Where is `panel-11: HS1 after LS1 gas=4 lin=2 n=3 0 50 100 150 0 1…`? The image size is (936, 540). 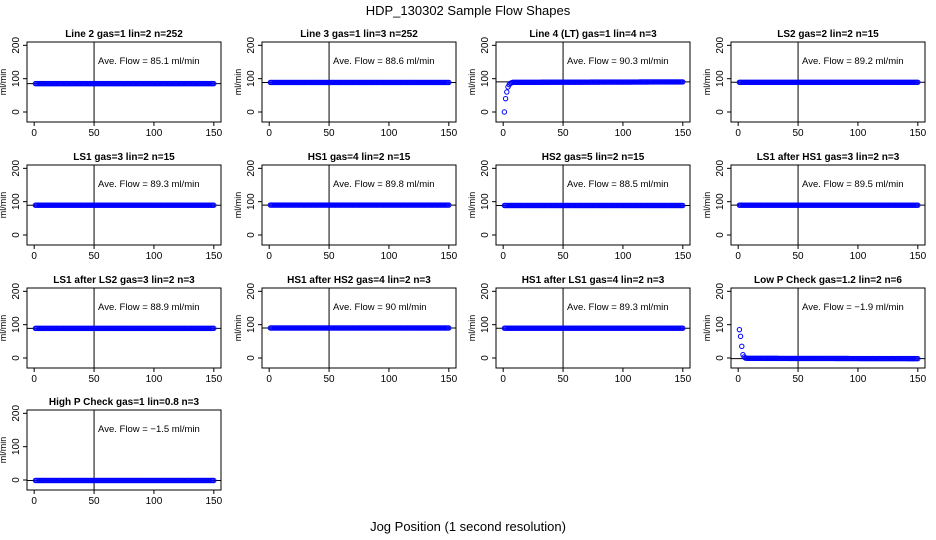
panel-11: HS1 after LS1 gas=4 lin=2 n=3 0 50 100 150 0 1… is located at coordinates (579, 330).